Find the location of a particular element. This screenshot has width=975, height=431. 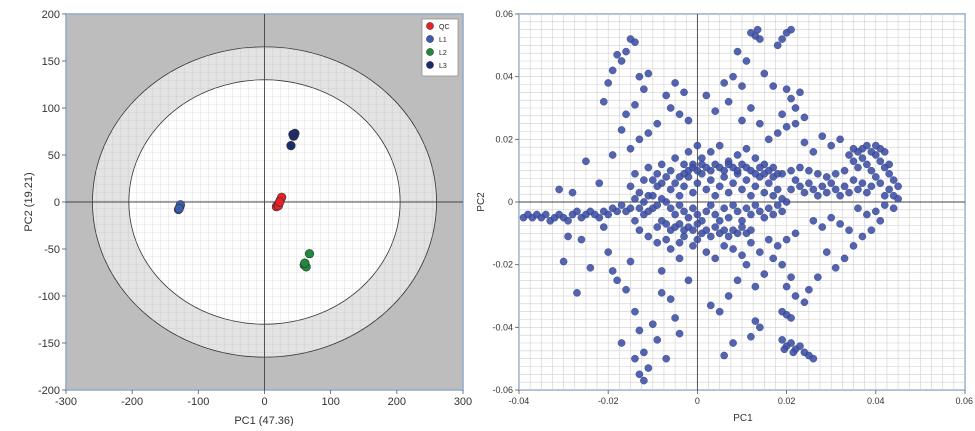

y-tick-label: 200 is located at coordinates (51, 15).